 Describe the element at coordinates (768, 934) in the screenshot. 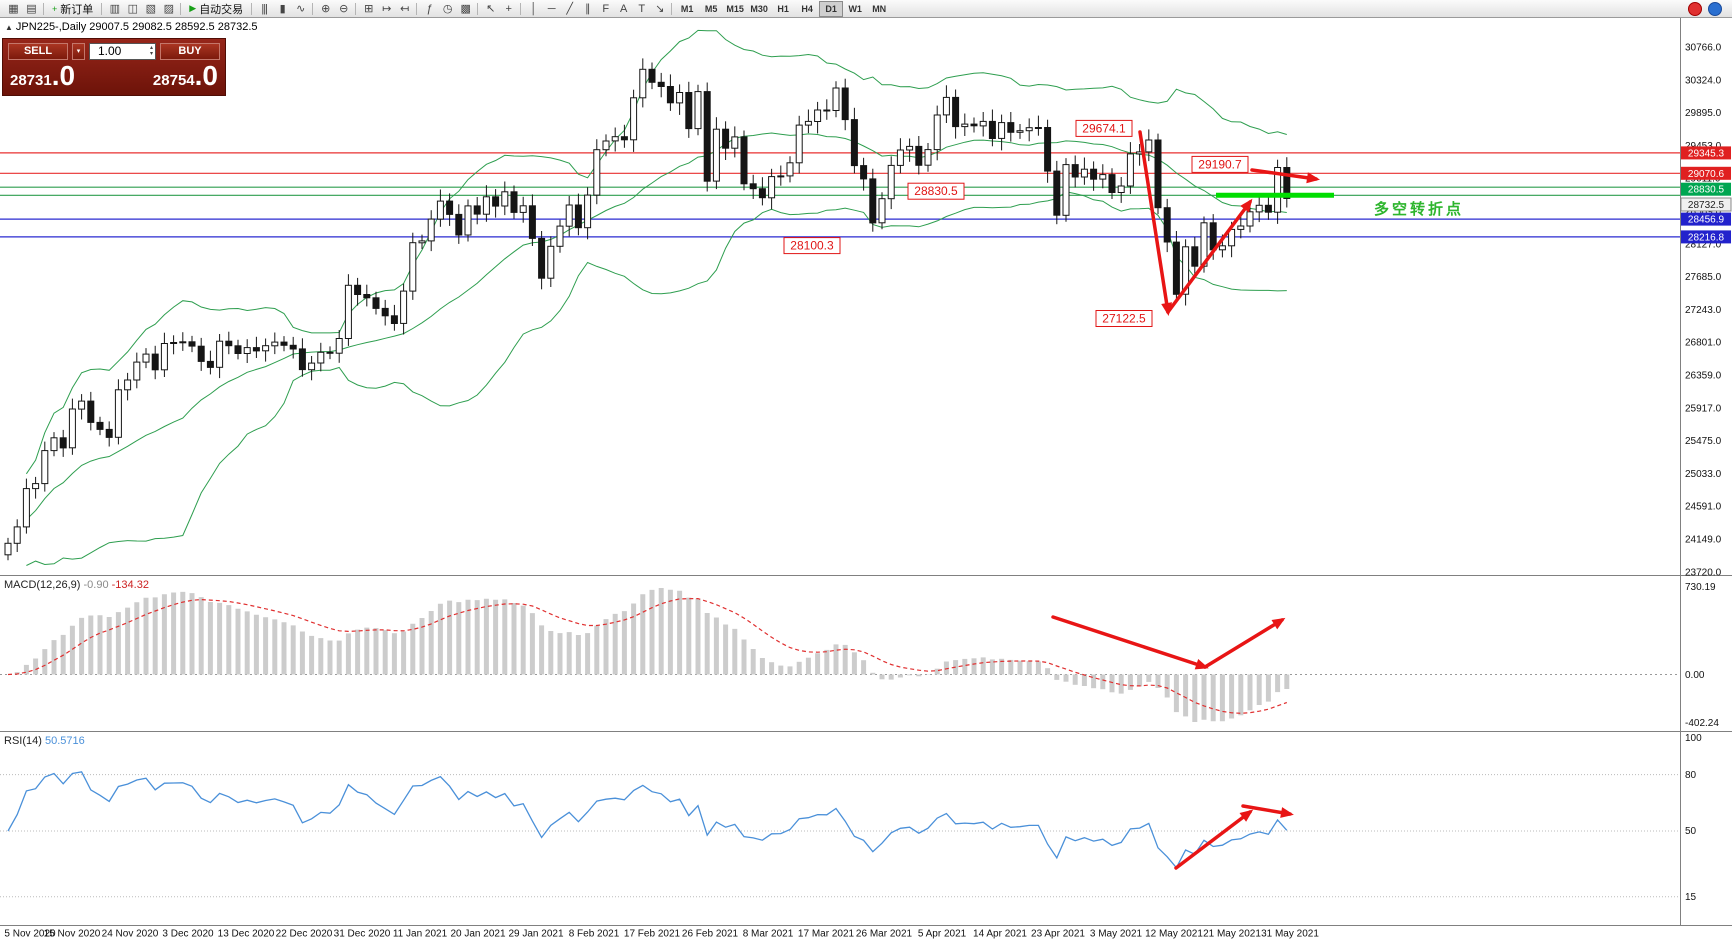

I see `svg-text: 8 Mar 2021` at that location.